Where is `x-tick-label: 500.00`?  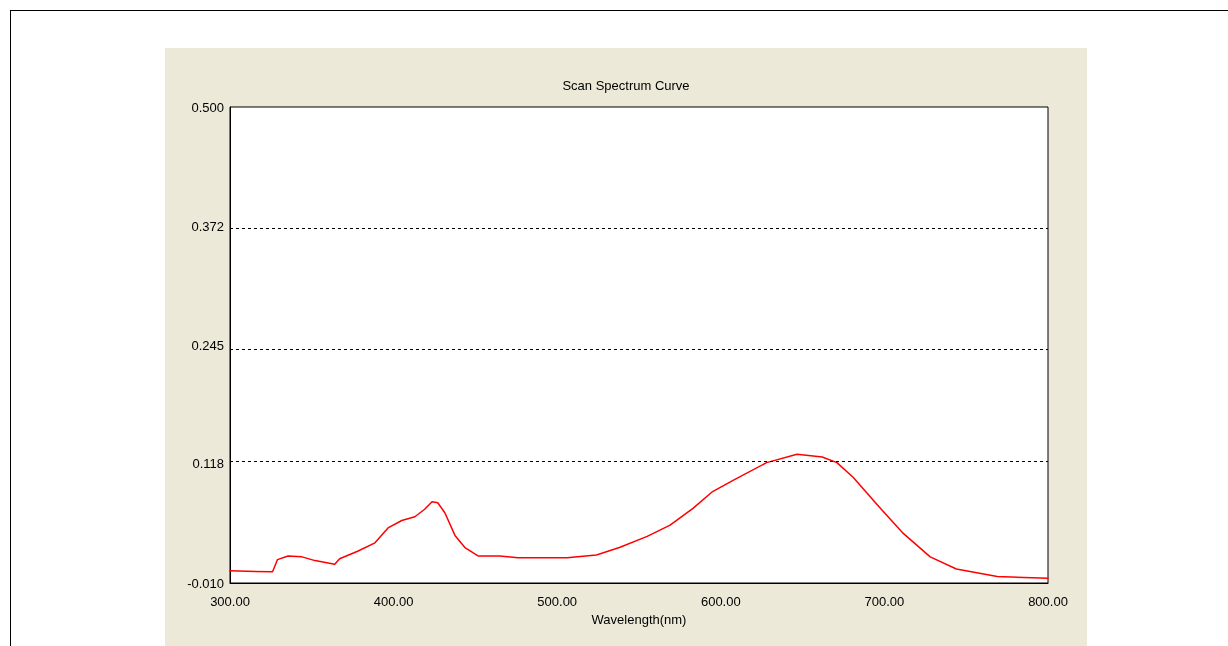
x-tick-label: 500.00 is located at coordinates (557, 601).